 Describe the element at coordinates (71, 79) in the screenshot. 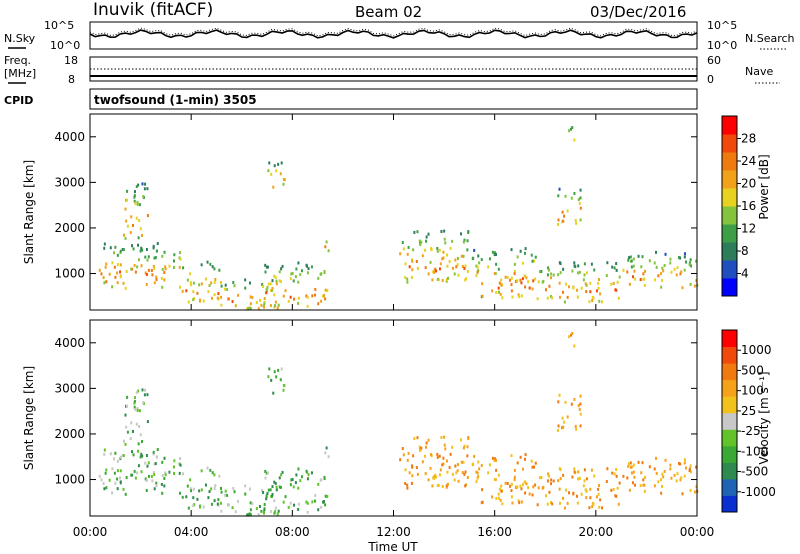

I see `freq-left-tick-bottom: 8` at that location.